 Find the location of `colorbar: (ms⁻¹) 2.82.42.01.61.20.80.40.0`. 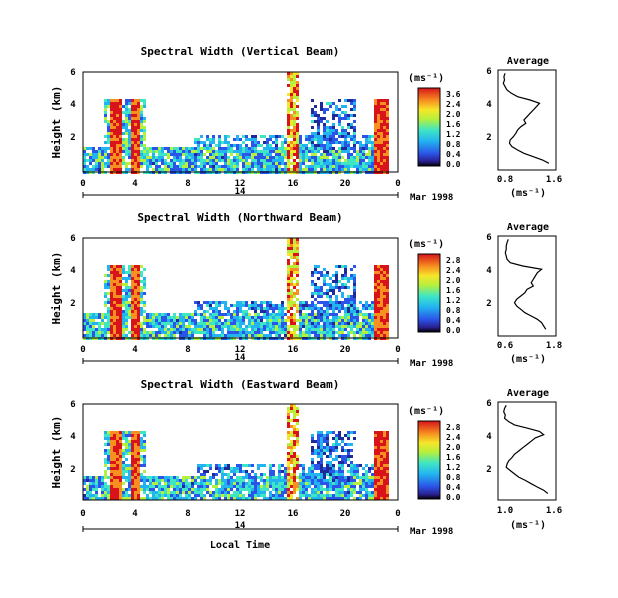

colorbar: (ms⁻¹) 2.82.42.01.61.20.80.40.0 is located at coordinates (434, 287).